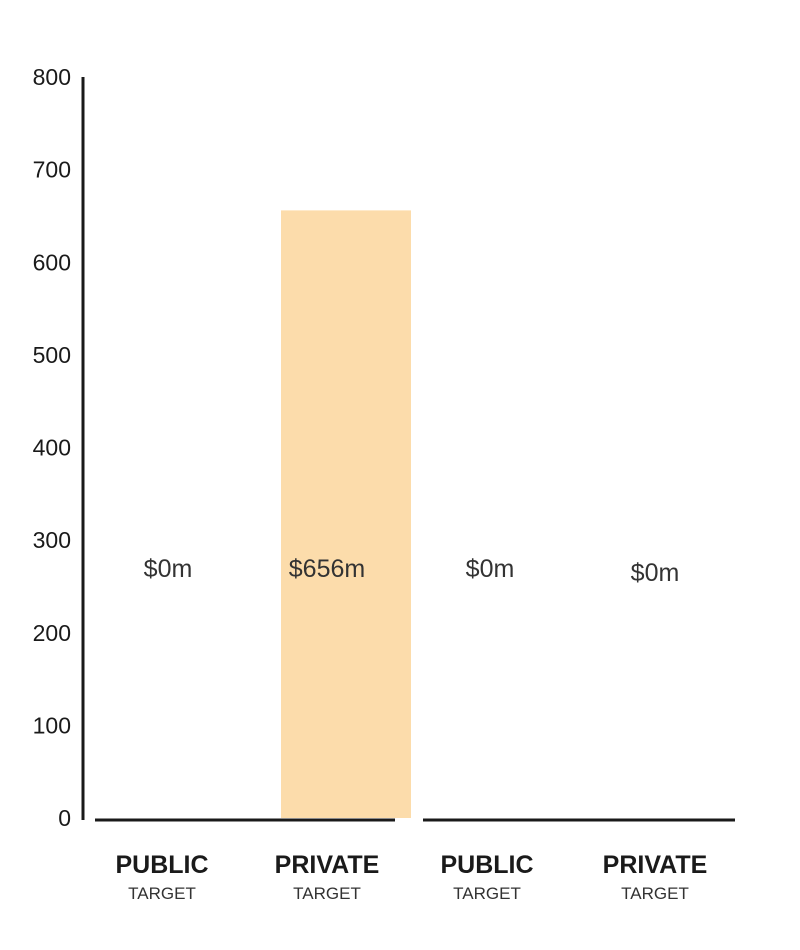 Image resolution: width=800 pixels, height=950 pixels. What do you see at coordinates (52, 540) in the screenshot?
I see `y-tick-label: 300` at bounding box center [52, 540].